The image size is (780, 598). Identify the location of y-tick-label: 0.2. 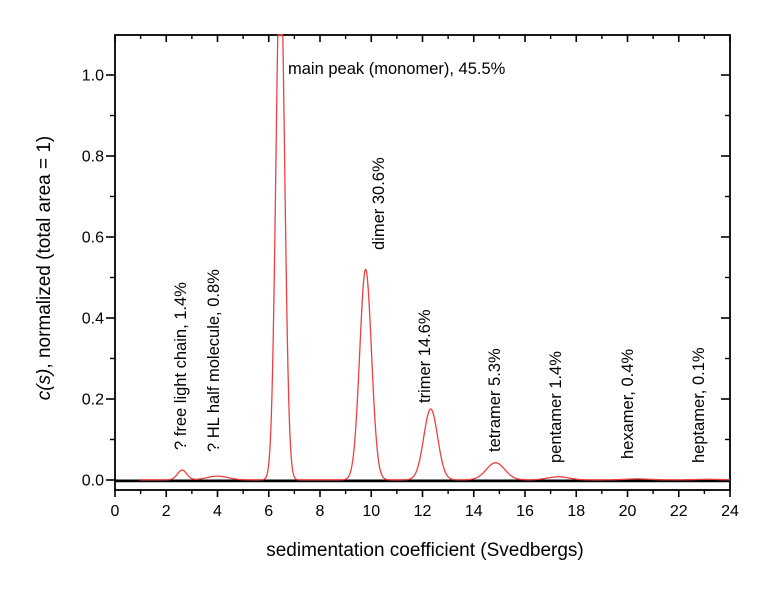
(93, 400).